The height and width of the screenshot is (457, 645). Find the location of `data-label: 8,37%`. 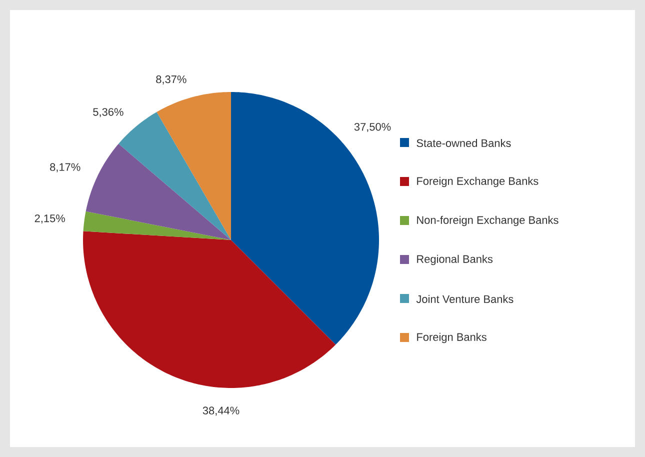

data-label: 8,37% is located at coordinates (171, 79).